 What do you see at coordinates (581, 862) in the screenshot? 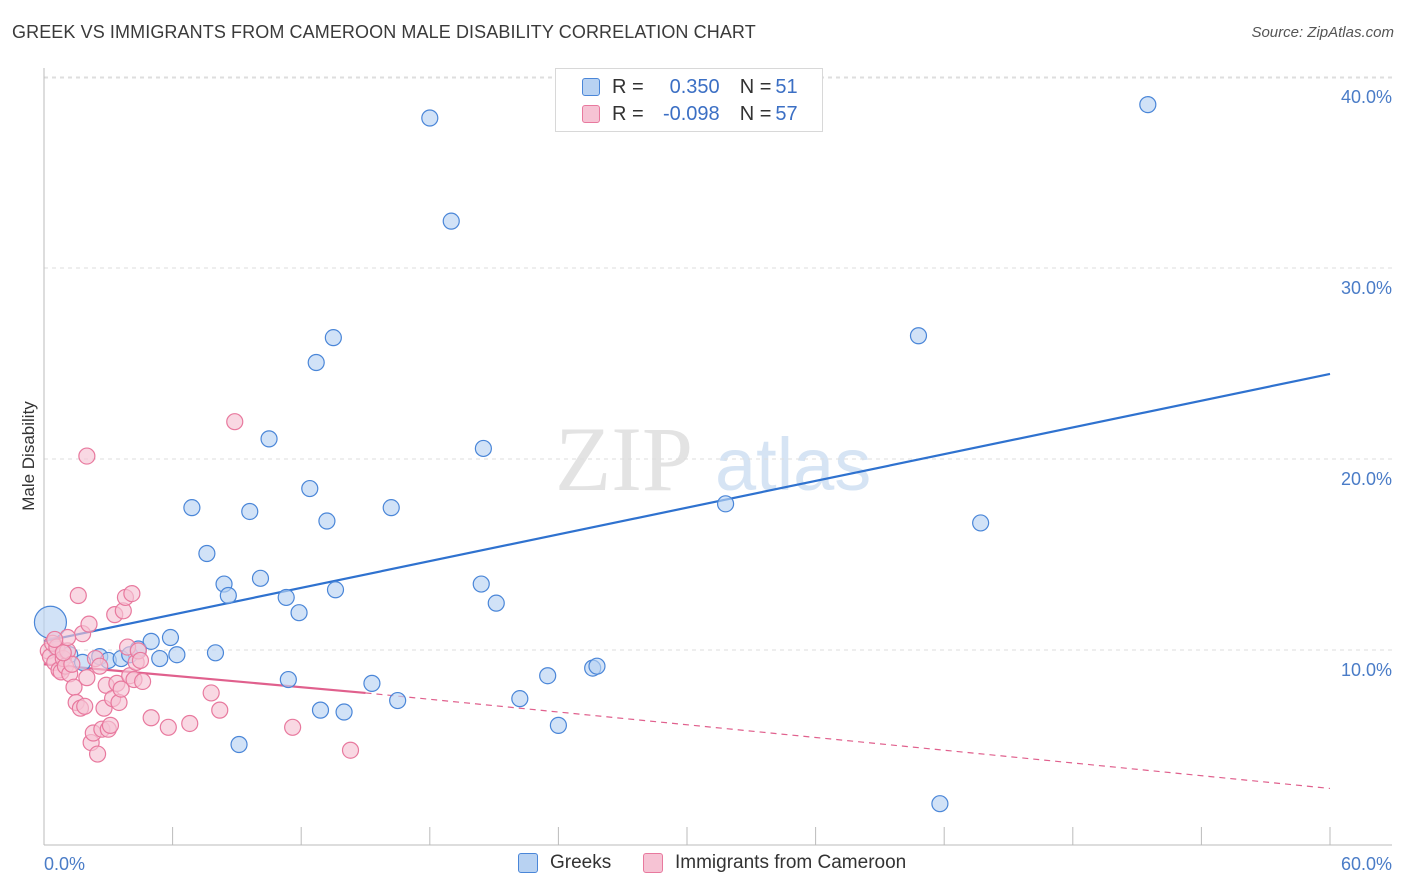
I see `legend-label-greeks: Greeks` at bounding box center [581, 862].